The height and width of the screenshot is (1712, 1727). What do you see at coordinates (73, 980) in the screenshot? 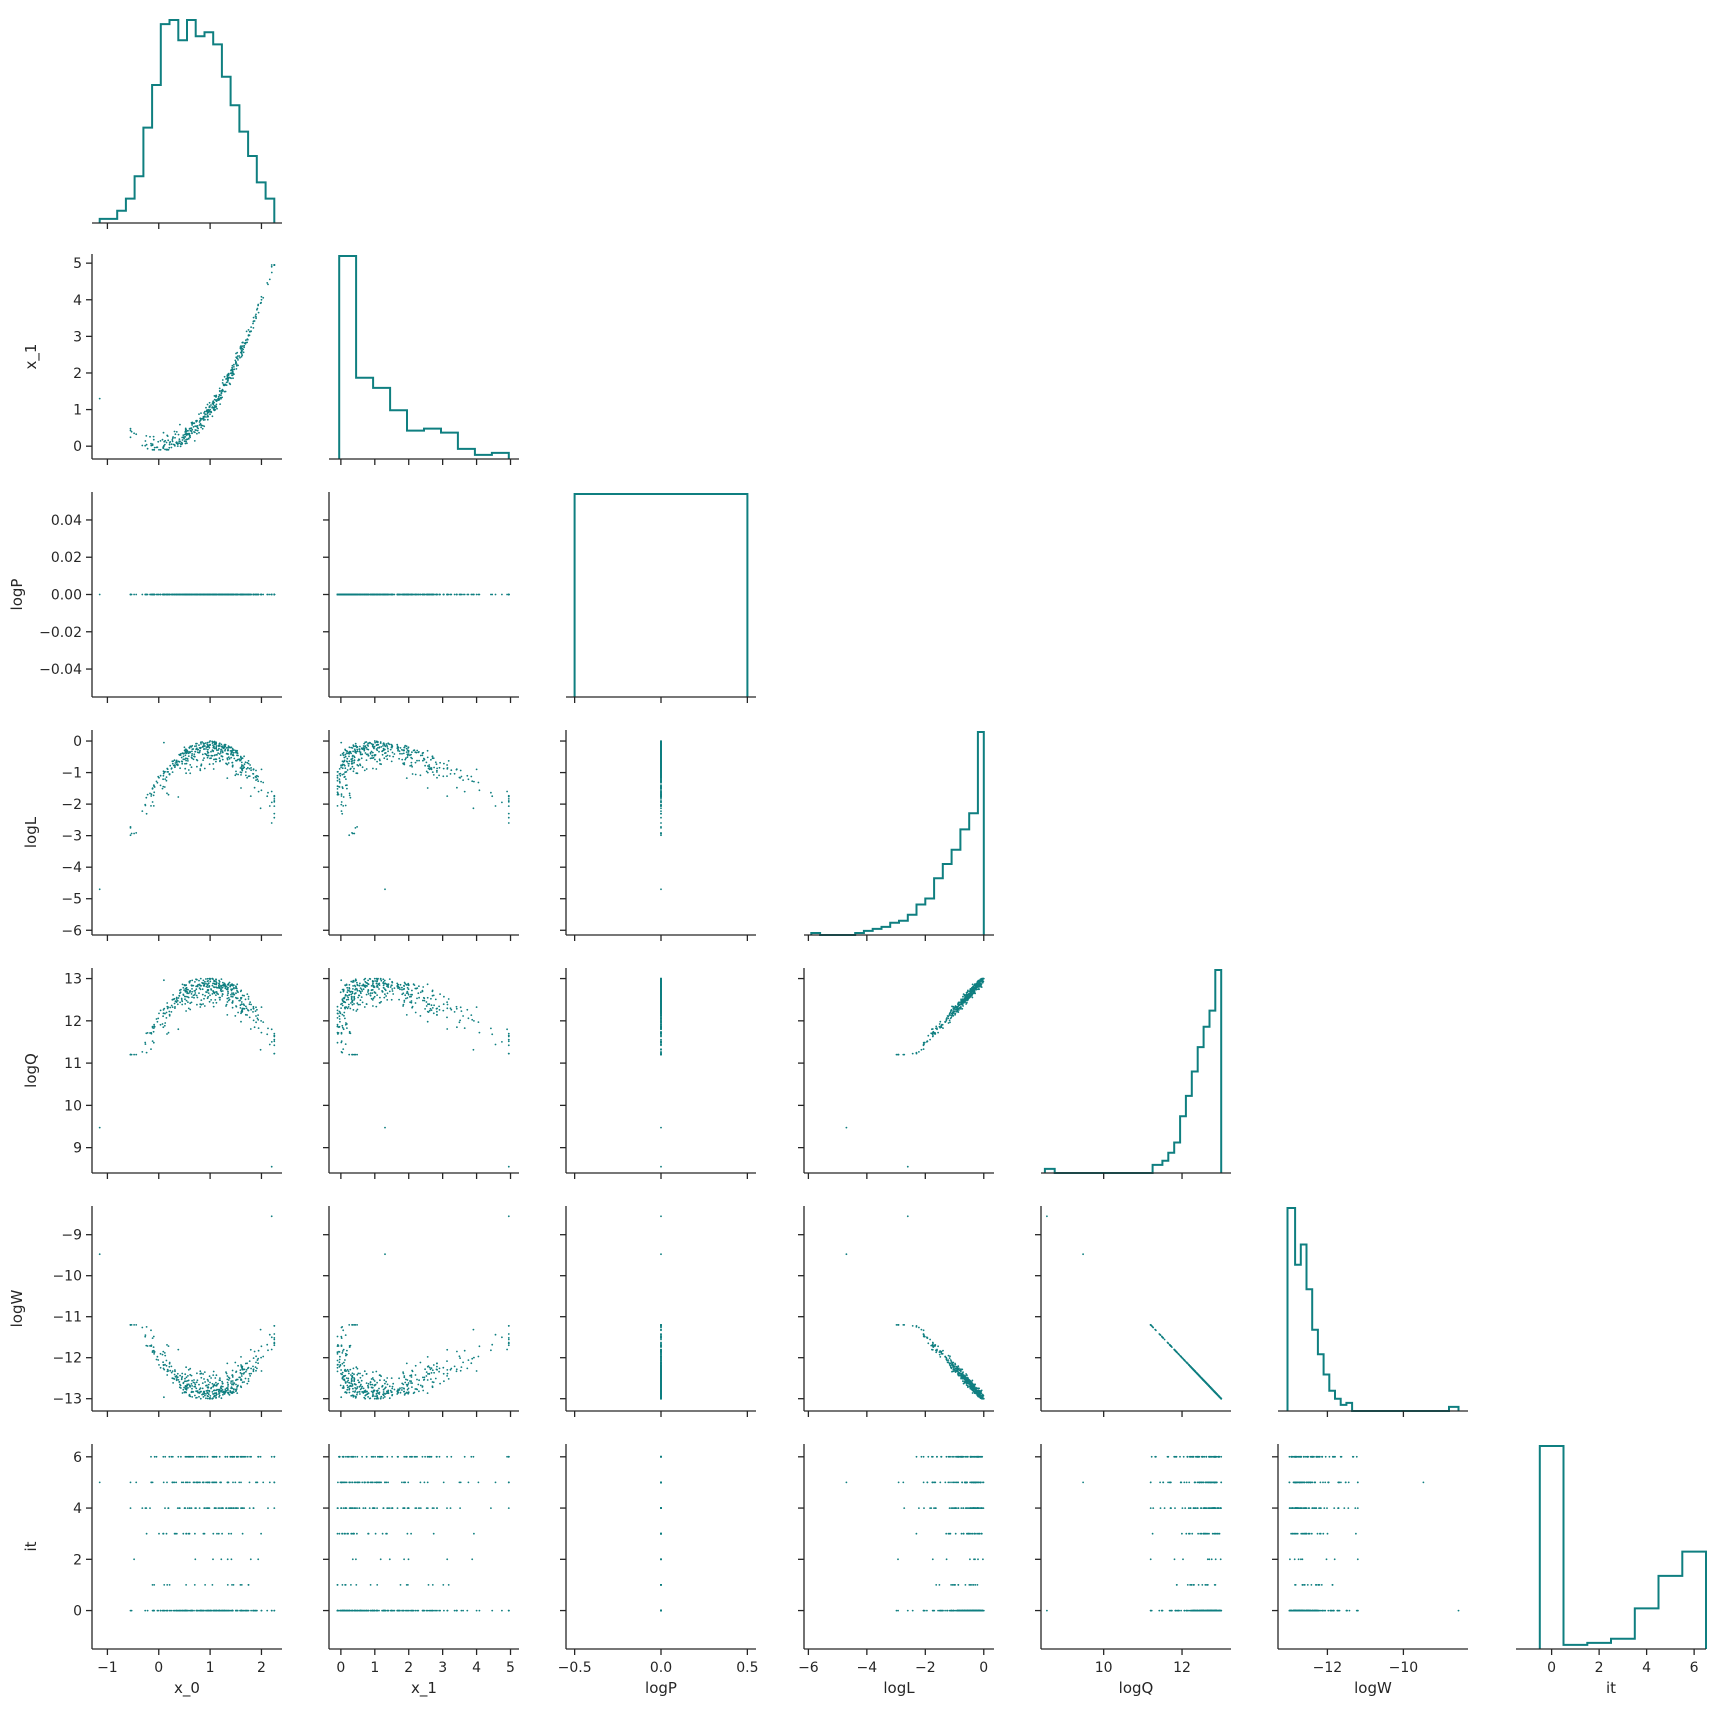
I see `y-tick-label: 13` at bounding box center [73, 980].